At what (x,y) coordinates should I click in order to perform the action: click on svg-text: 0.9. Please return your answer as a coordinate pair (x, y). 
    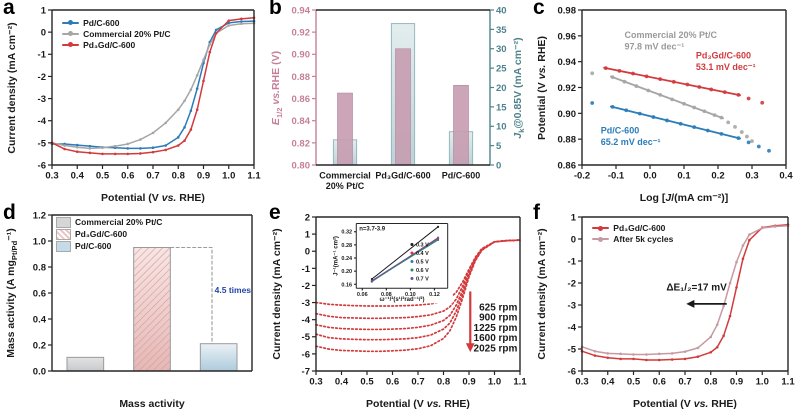
    Looking at the image, I should click on (468, 382).